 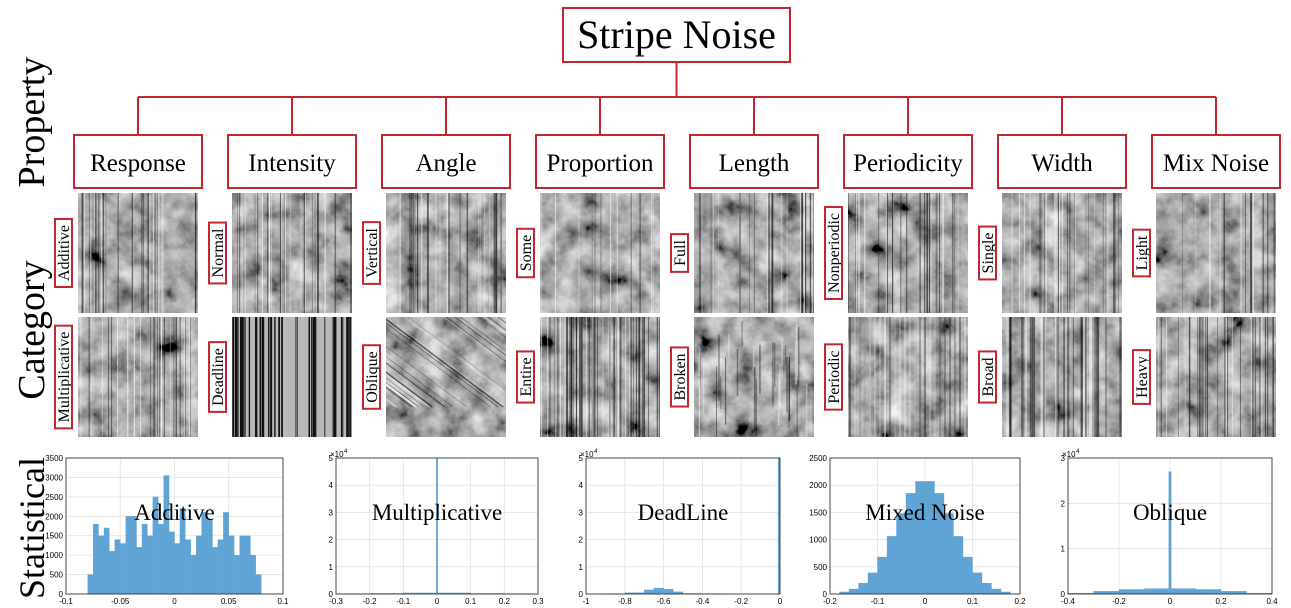 I want to click on x-tick-label: -0.05, so click(x=120, y=601).